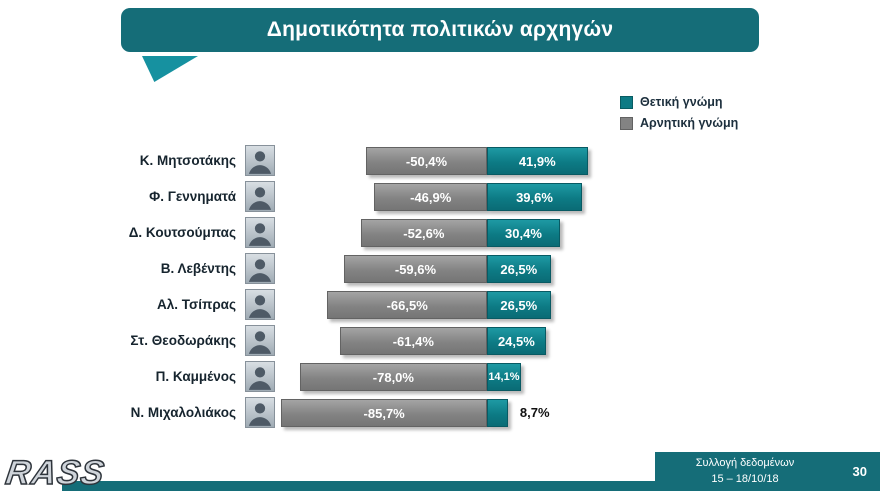 The image size is (880, 494). I want to click on positive-bar: 14,1%, so click(504, 377).